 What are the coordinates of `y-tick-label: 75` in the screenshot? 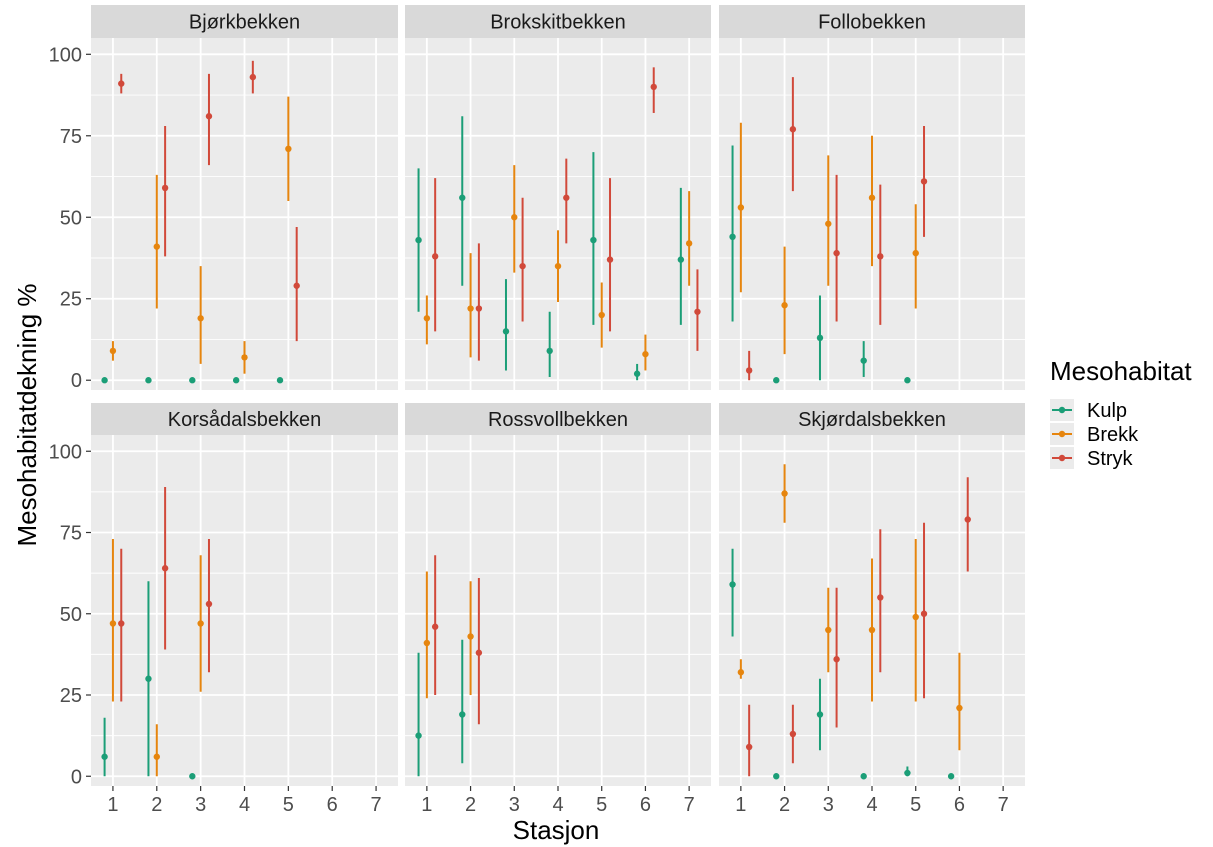 It's located at (71, 137).